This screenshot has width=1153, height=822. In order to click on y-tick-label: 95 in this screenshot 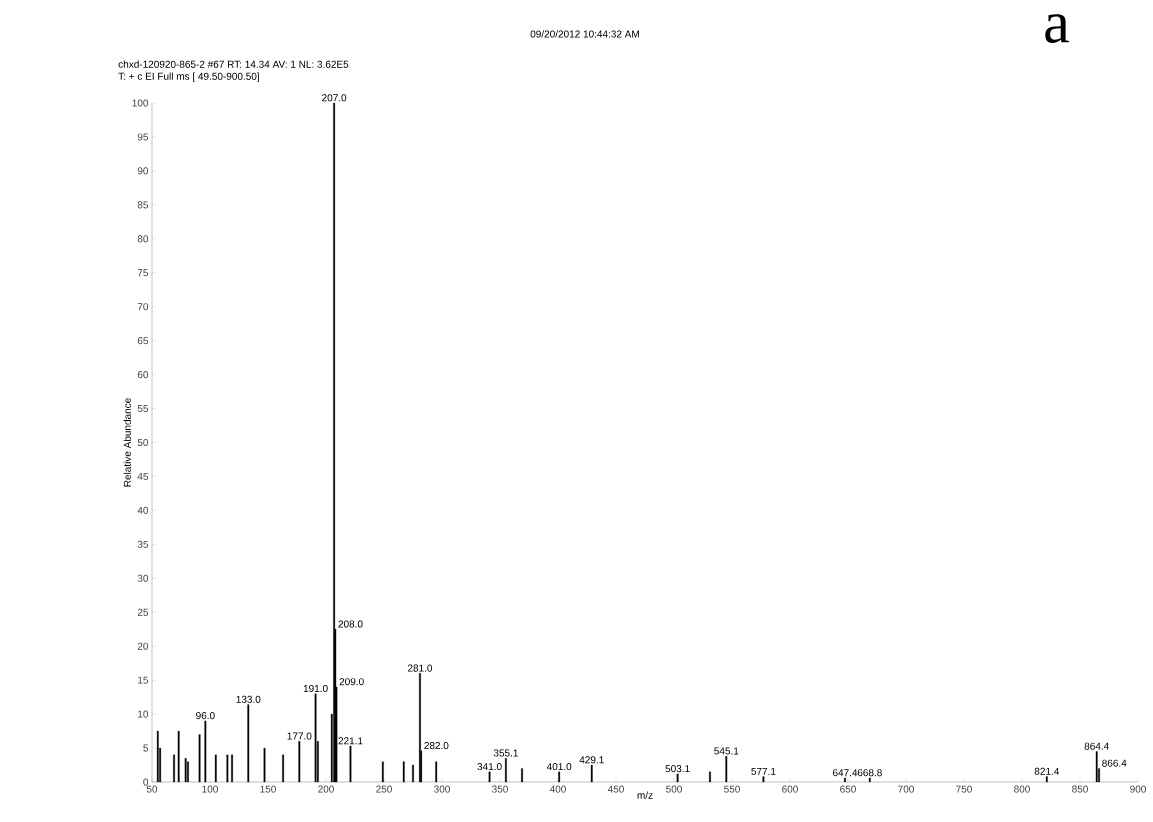, I will do `click(143, 137)`.